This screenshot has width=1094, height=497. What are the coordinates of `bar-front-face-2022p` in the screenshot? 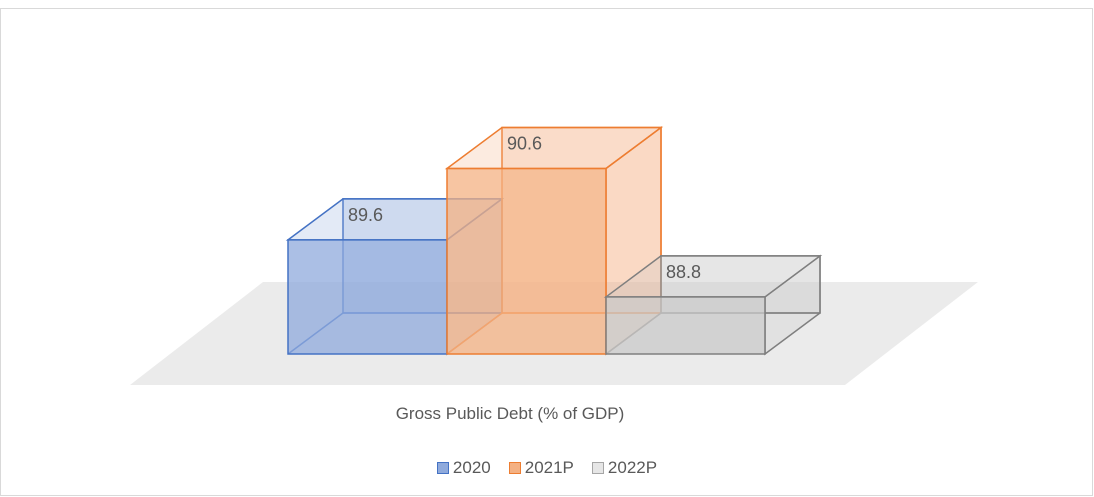 It's located at (685, 325).